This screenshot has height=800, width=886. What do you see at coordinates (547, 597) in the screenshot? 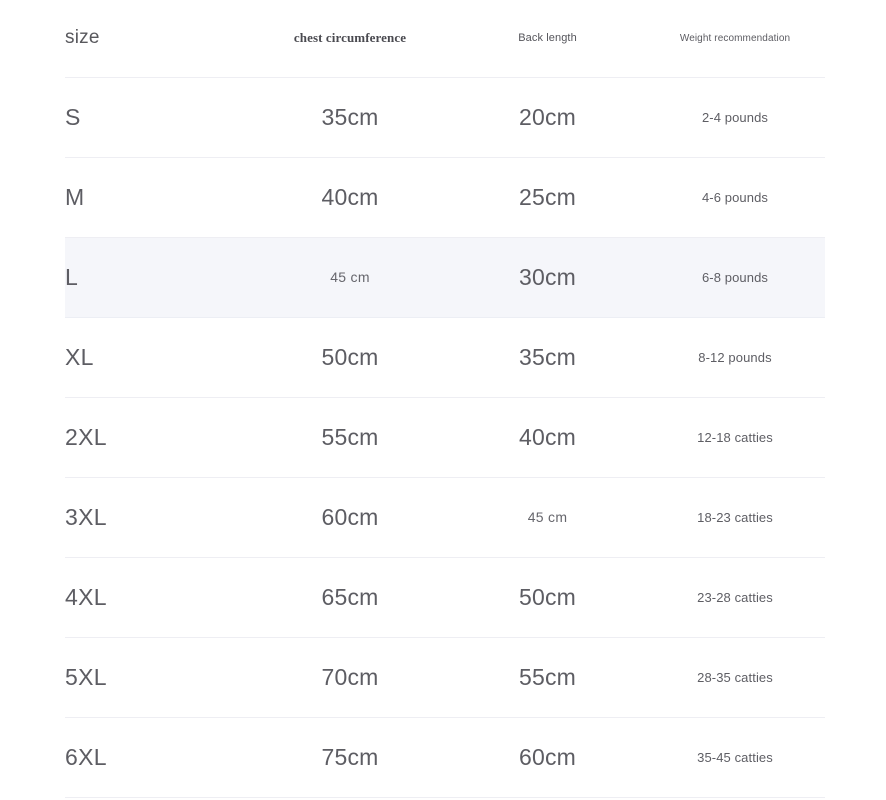
I see `cell-back: 50cm` at bounding box center [547, 597].